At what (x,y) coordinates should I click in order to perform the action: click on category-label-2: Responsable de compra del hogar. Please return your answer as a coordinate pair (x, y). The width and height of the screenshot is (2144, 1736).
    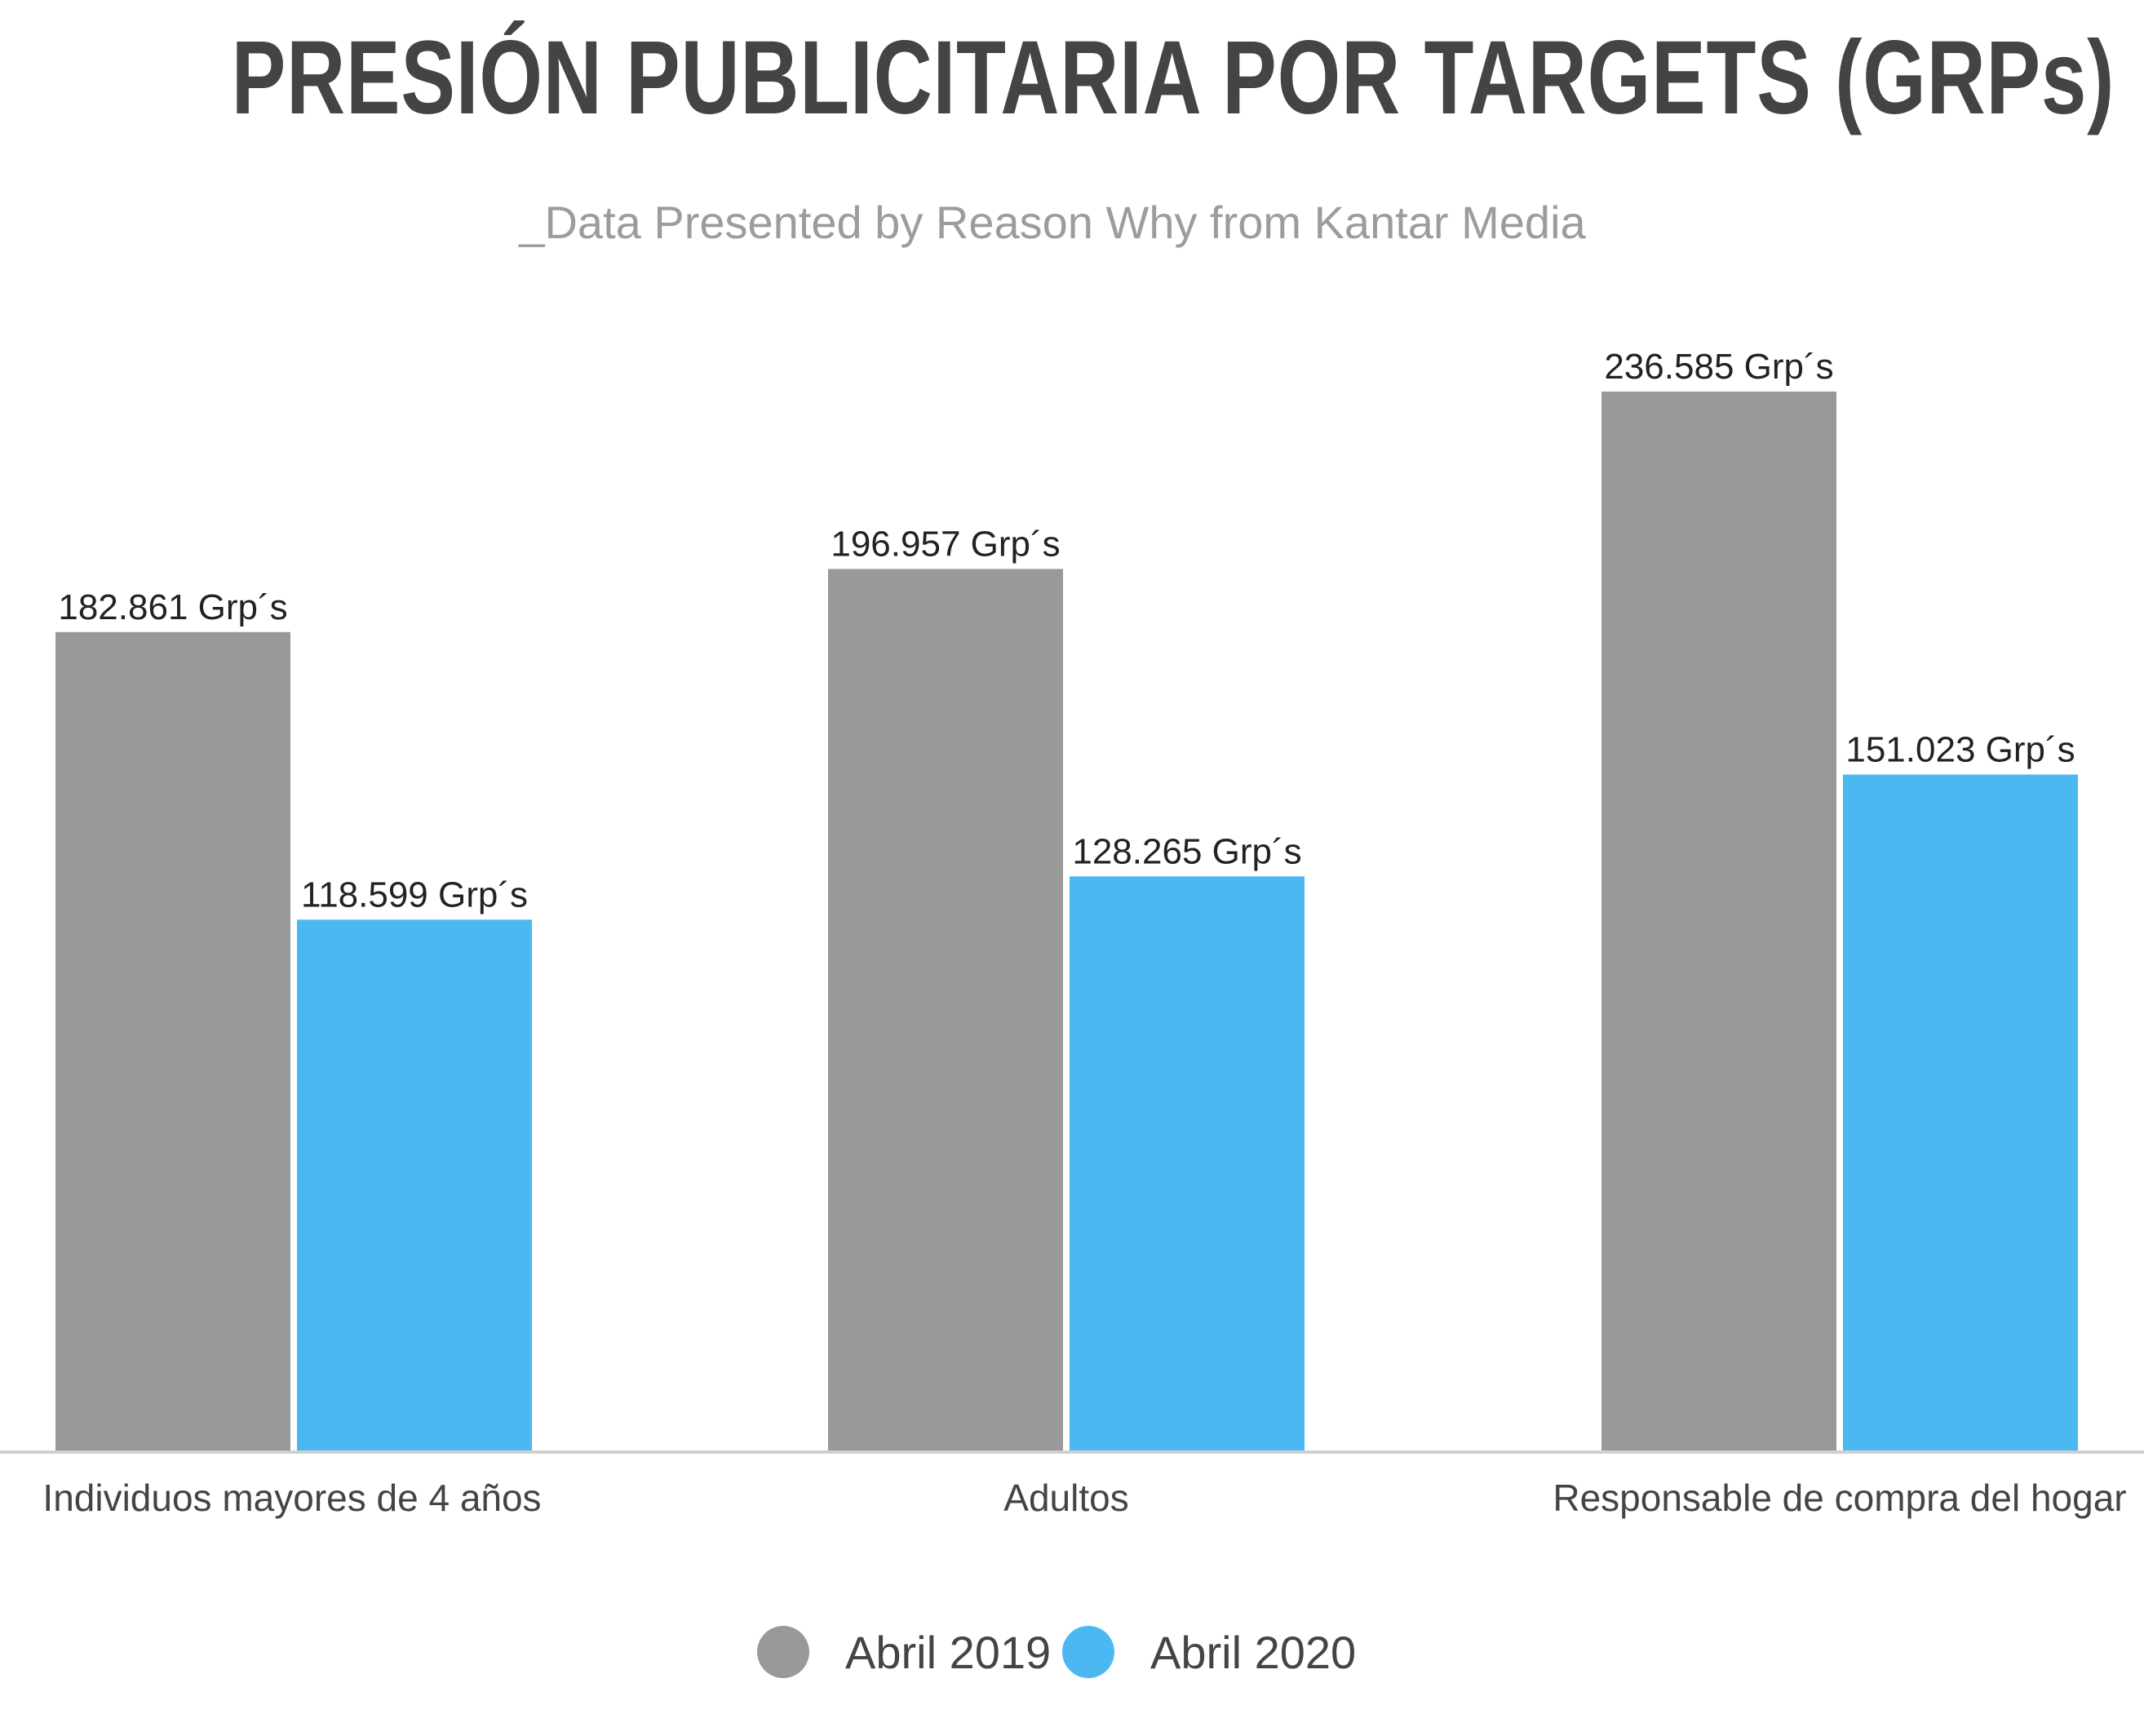
    Looking at the image, I should click on (1839, 1498).